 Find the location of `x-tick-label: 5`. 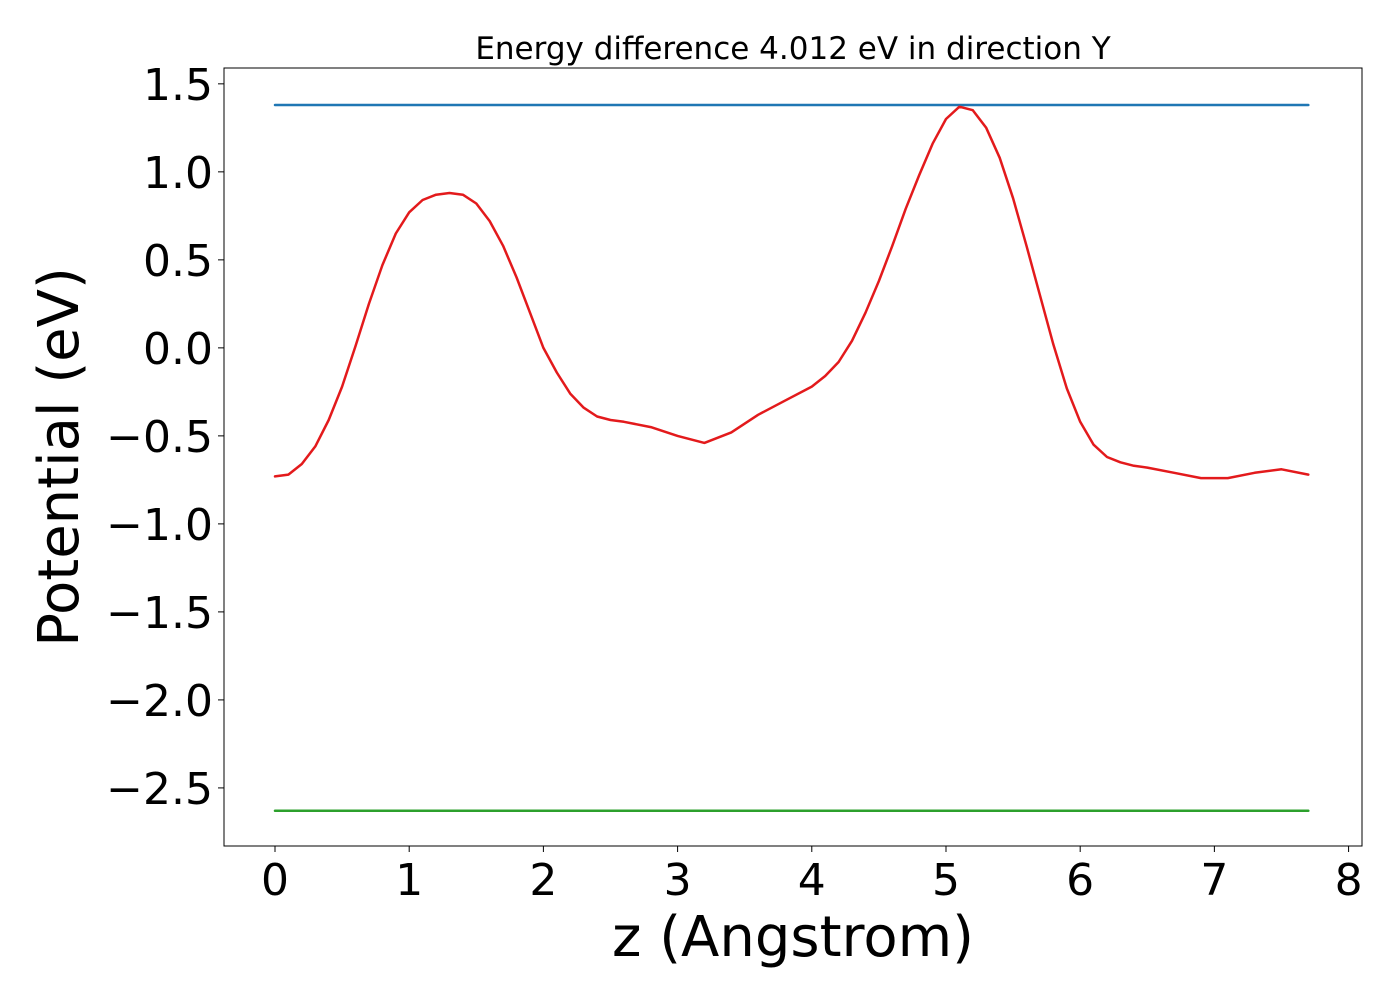

x-tick-label: 5 is located at coordinates (946, 880).